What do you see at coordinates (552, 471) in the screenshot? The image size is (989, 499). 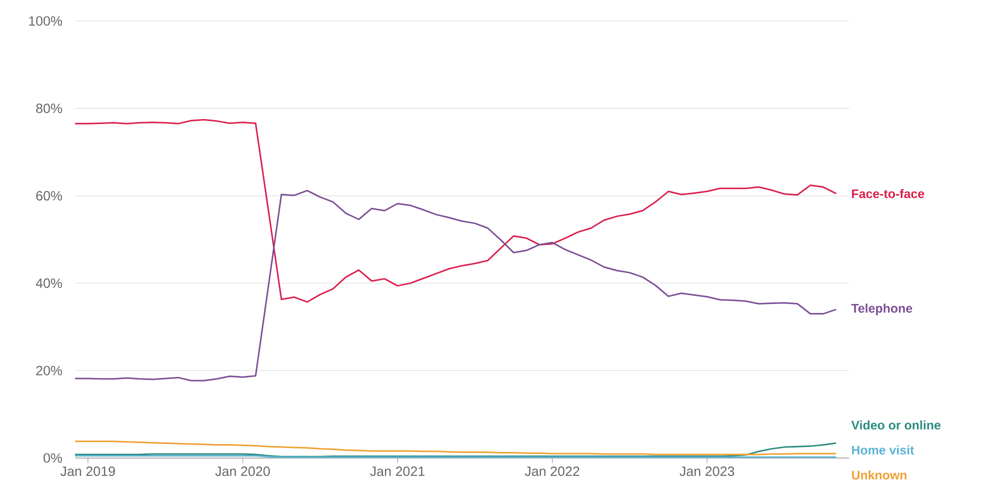 I see `x-tick-label: Jan 2022` at bounding box center [552, 471].